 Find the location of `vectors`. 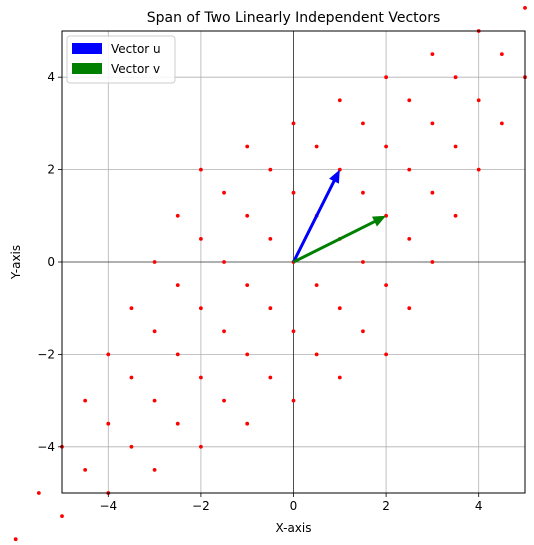

vectors is located at coordinates (339, 216).